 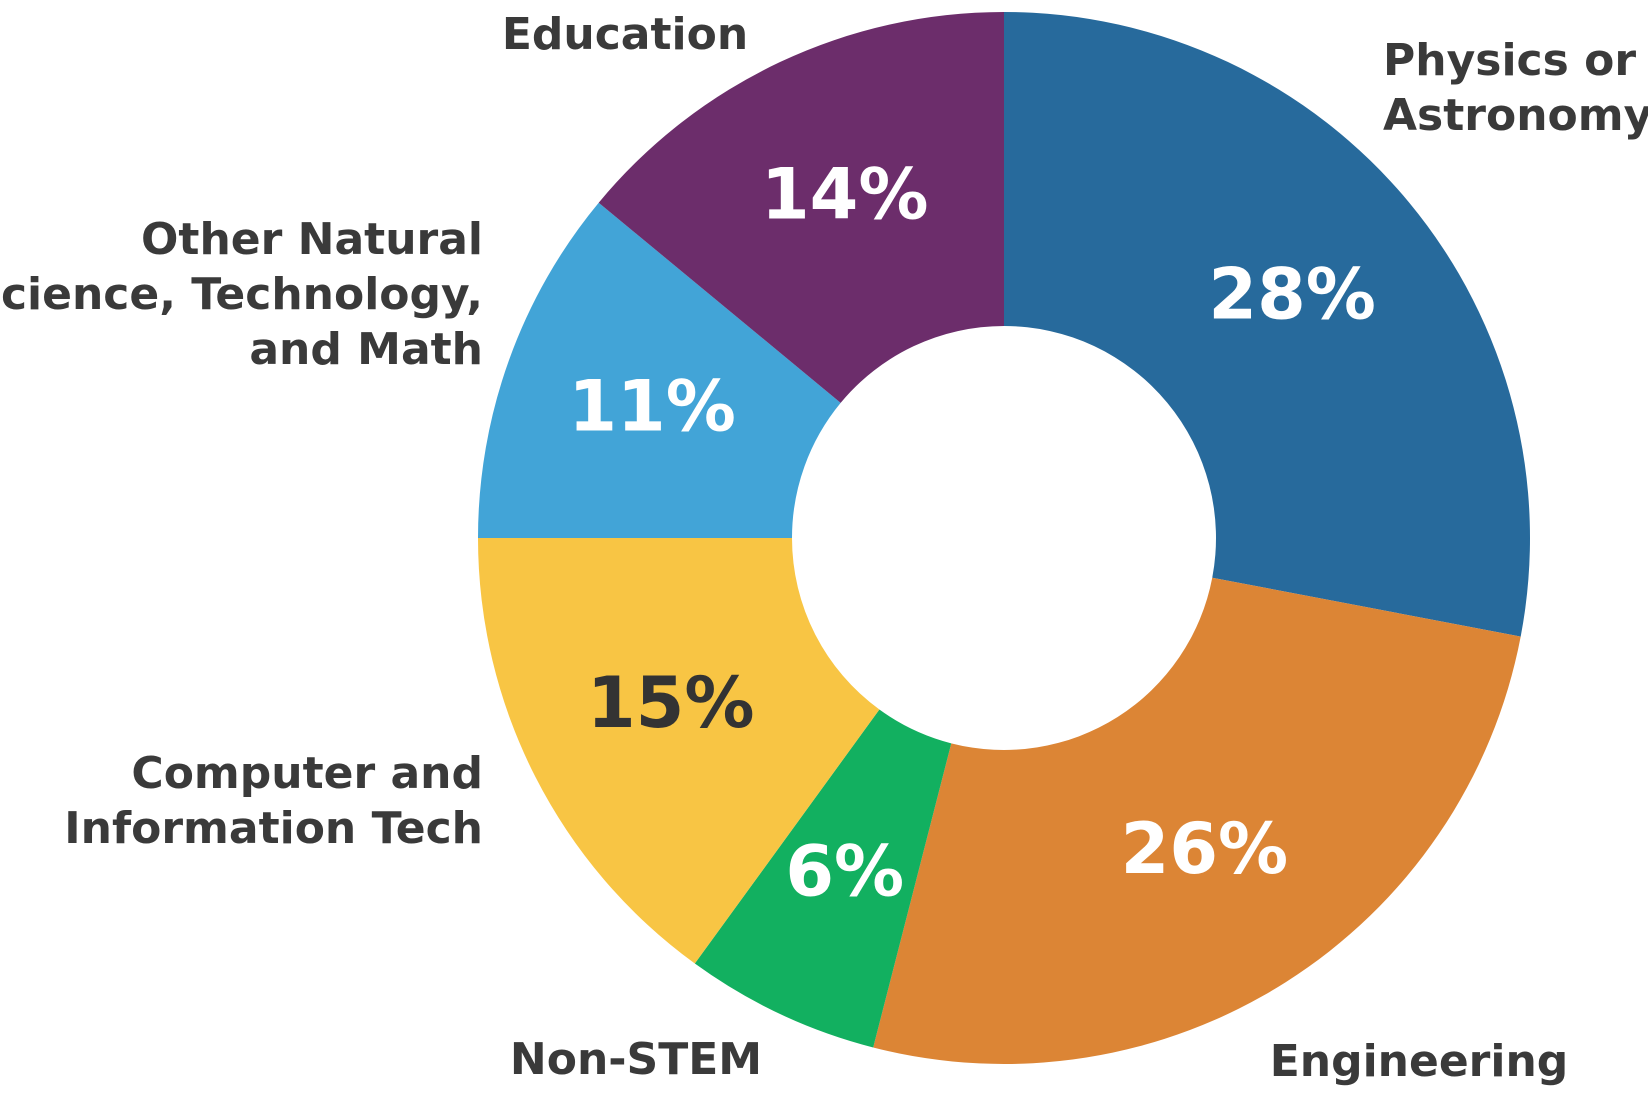 I want to click on label-line: Physics or, so click(x=1509, y=60).